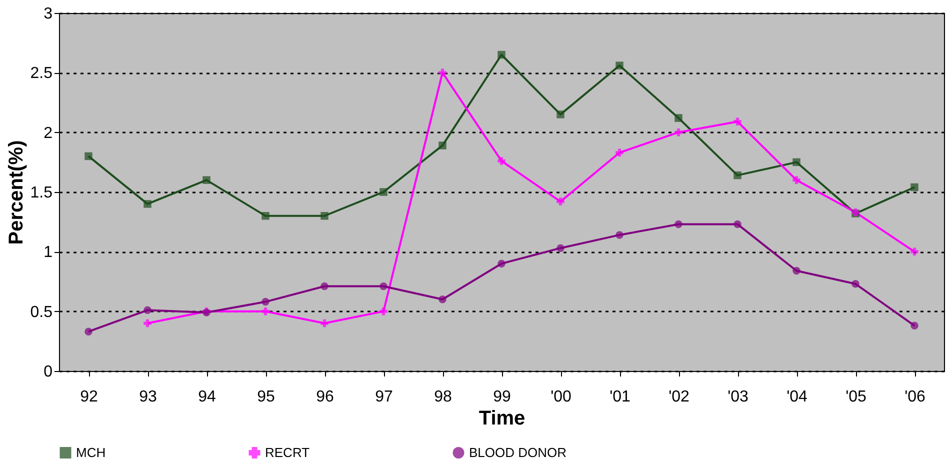 The width and height of the screenshot is (949, 466). What do you see at coordinates (148, 397) in the screenshot?
I see `x-tick-label: 93` at bounding box center [148, 397].